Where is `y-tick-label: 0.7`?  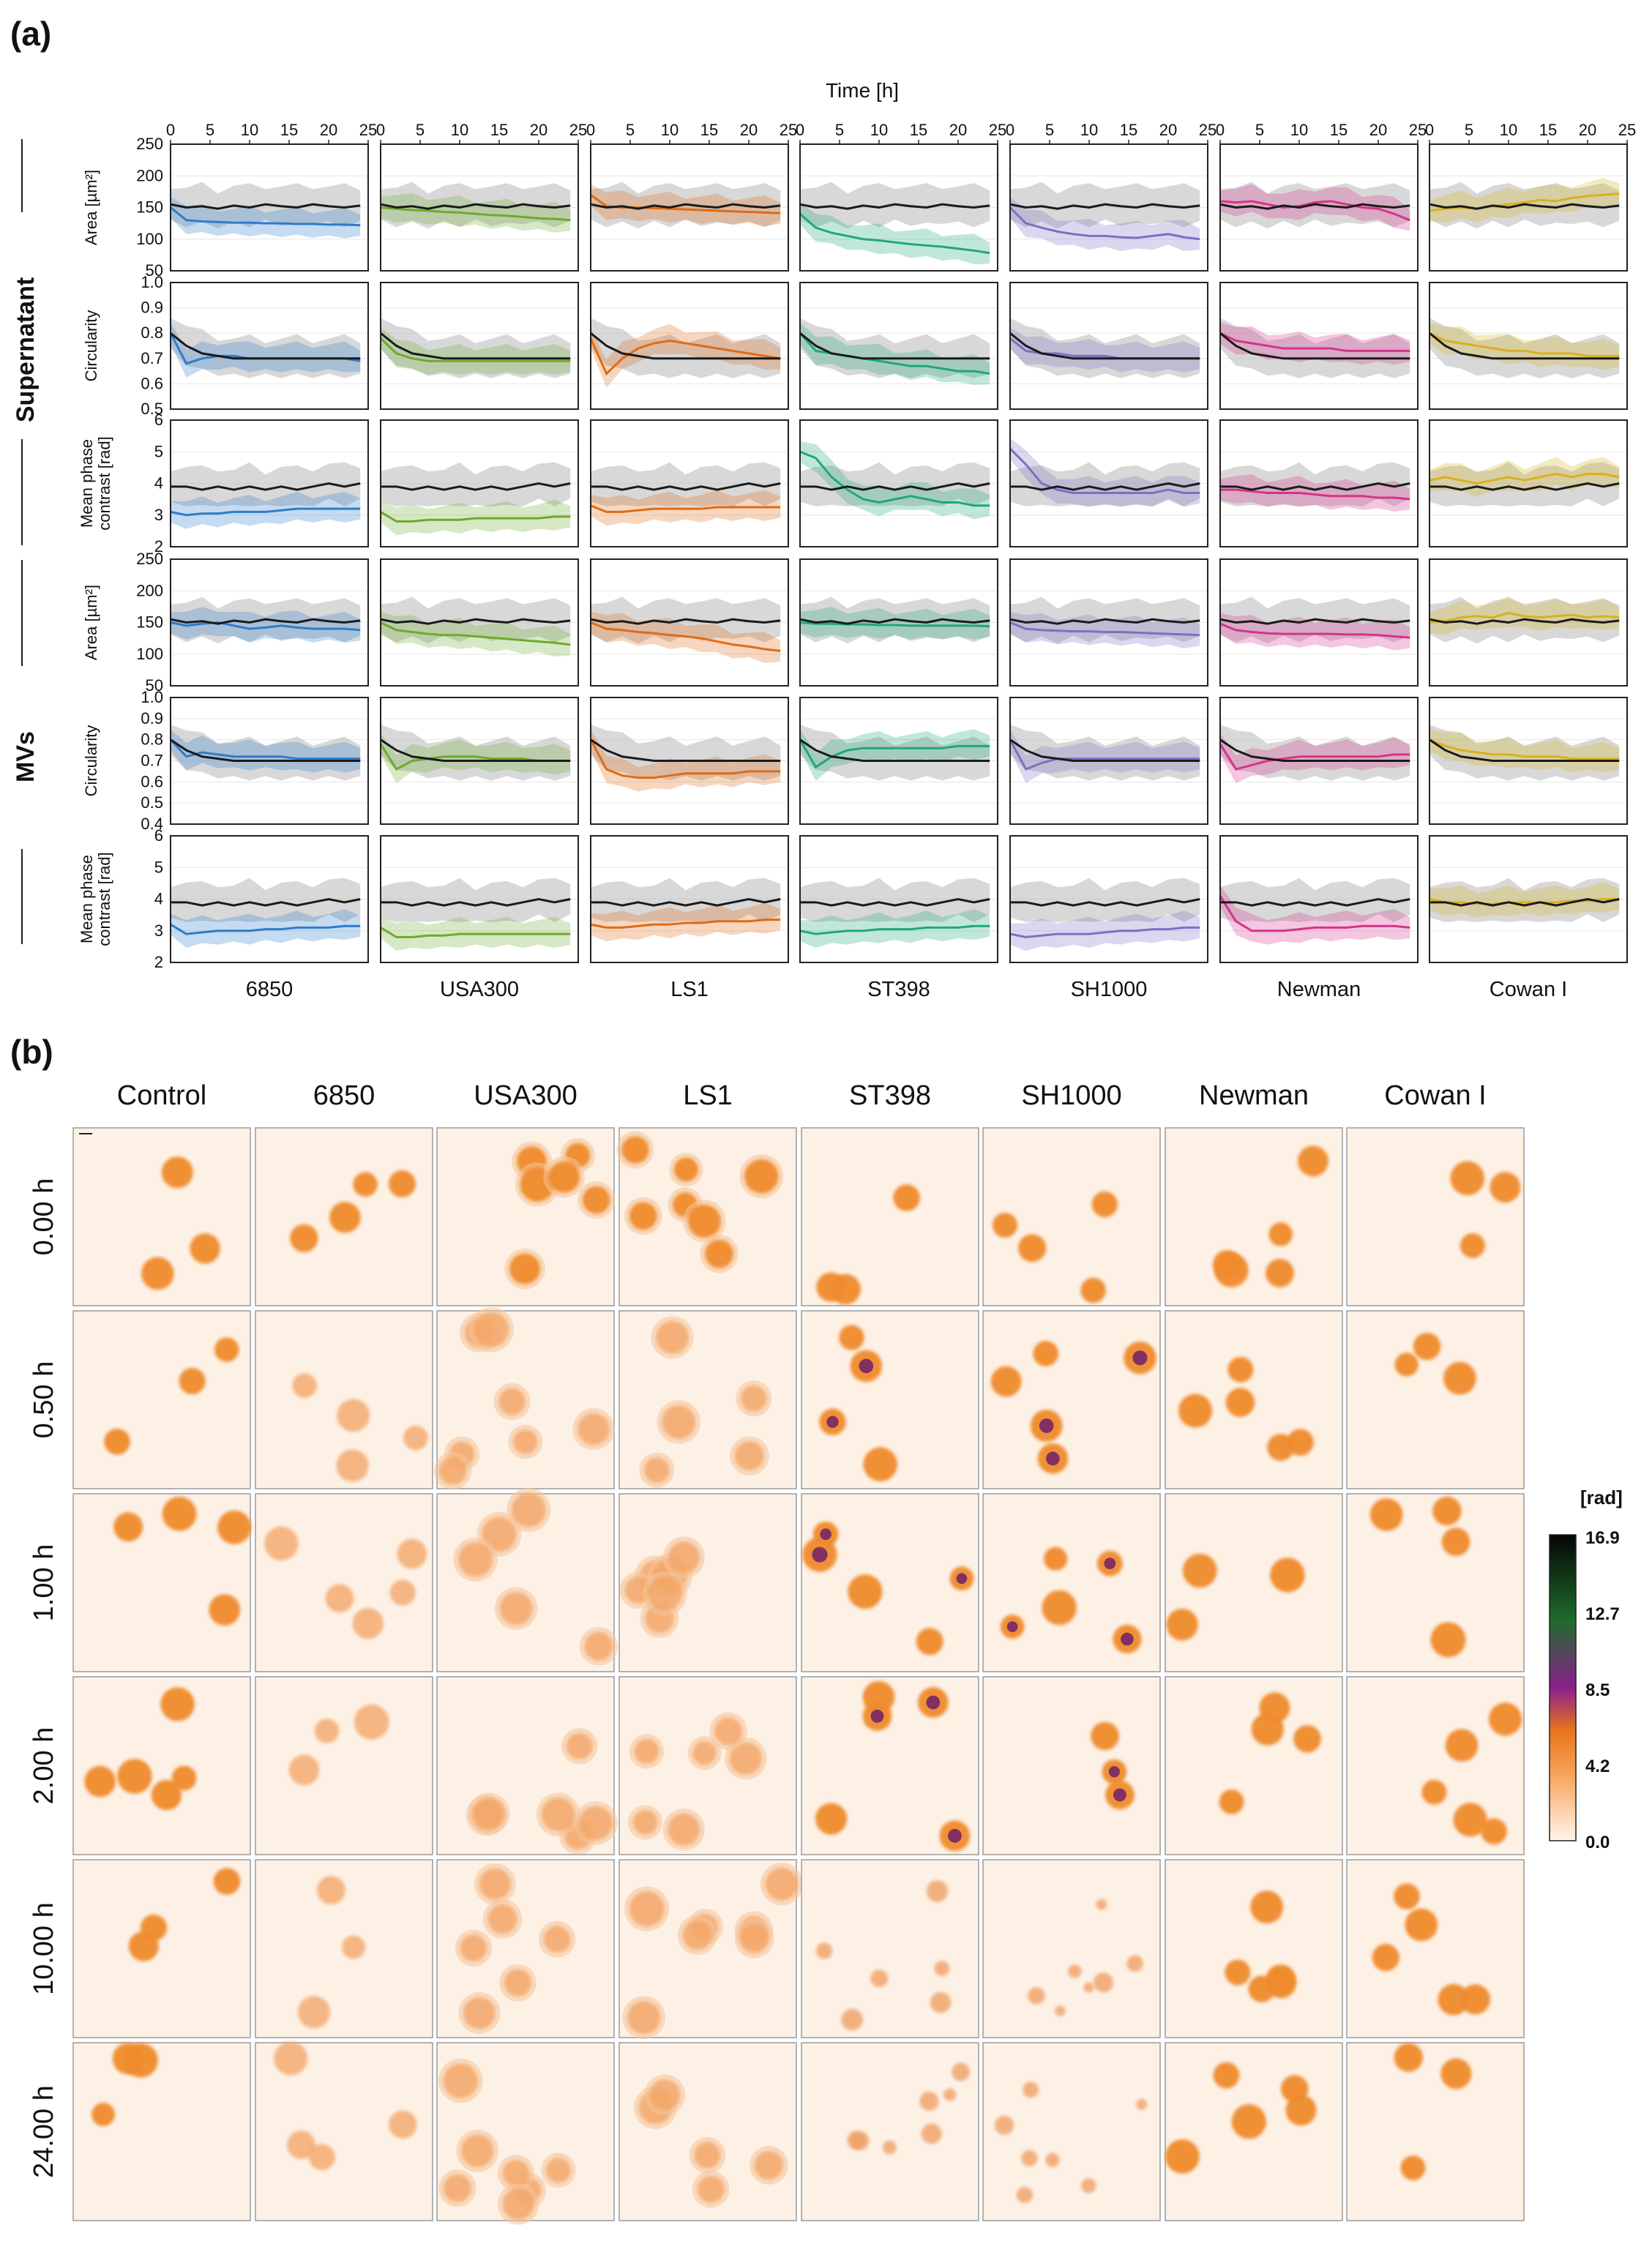
y-tick-label: 0.7 is located at coordinates (152, 761).